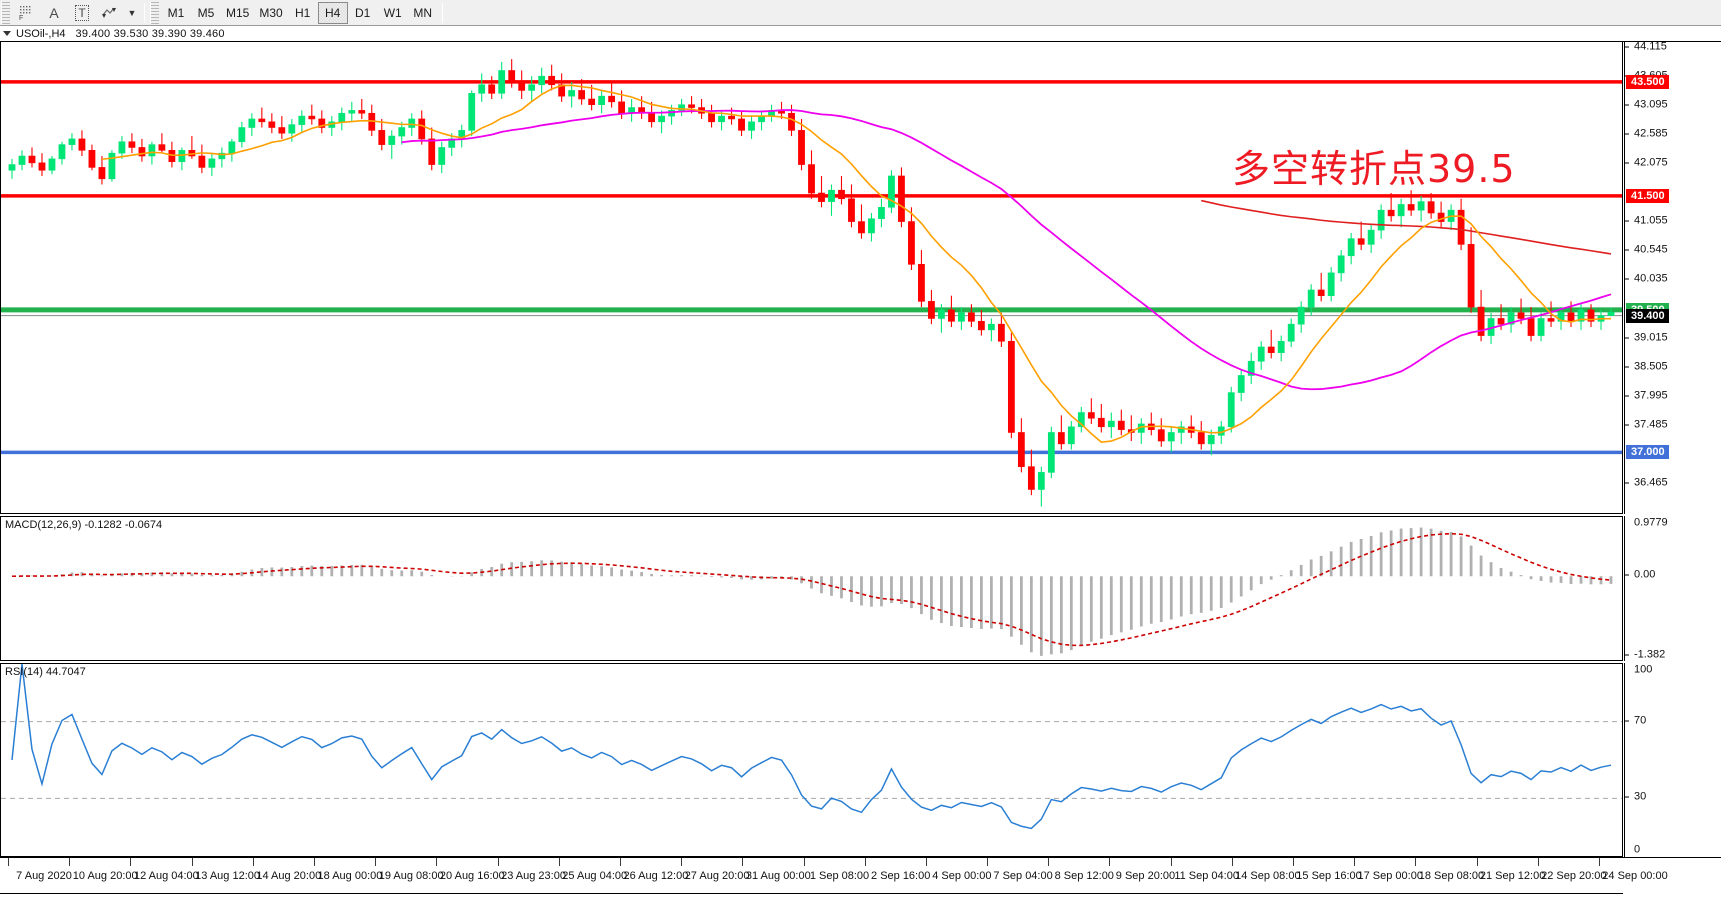 The width and height of the screenshot is (1721, 898). I want to click on crosshair-icon: F, so click(26, 13).